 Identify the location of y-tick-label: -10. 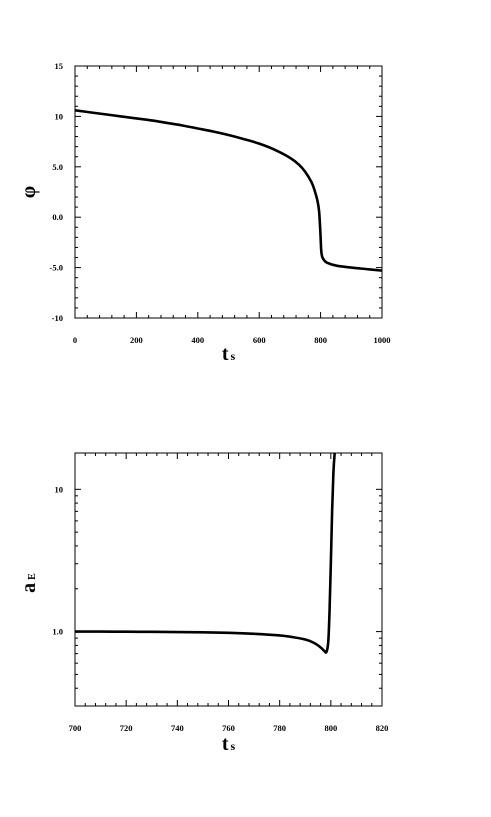
(57, 318).